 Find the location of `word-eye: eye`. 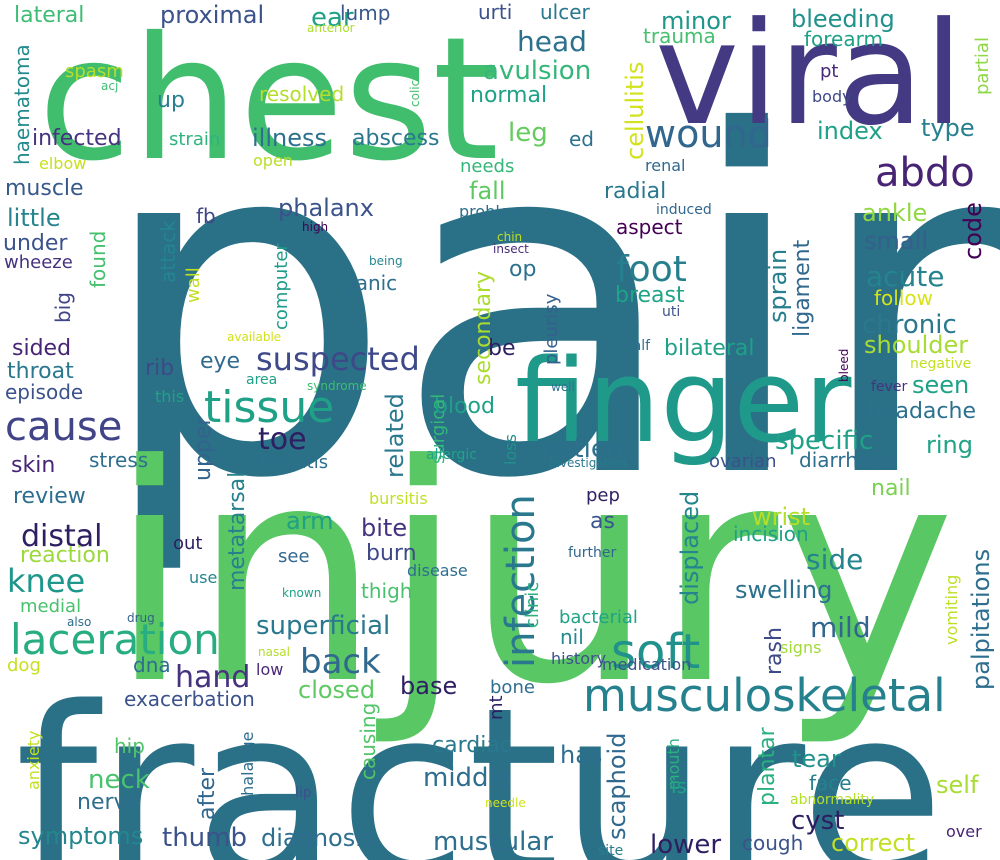

word-eye: eye is located at coordinates (220, 361).